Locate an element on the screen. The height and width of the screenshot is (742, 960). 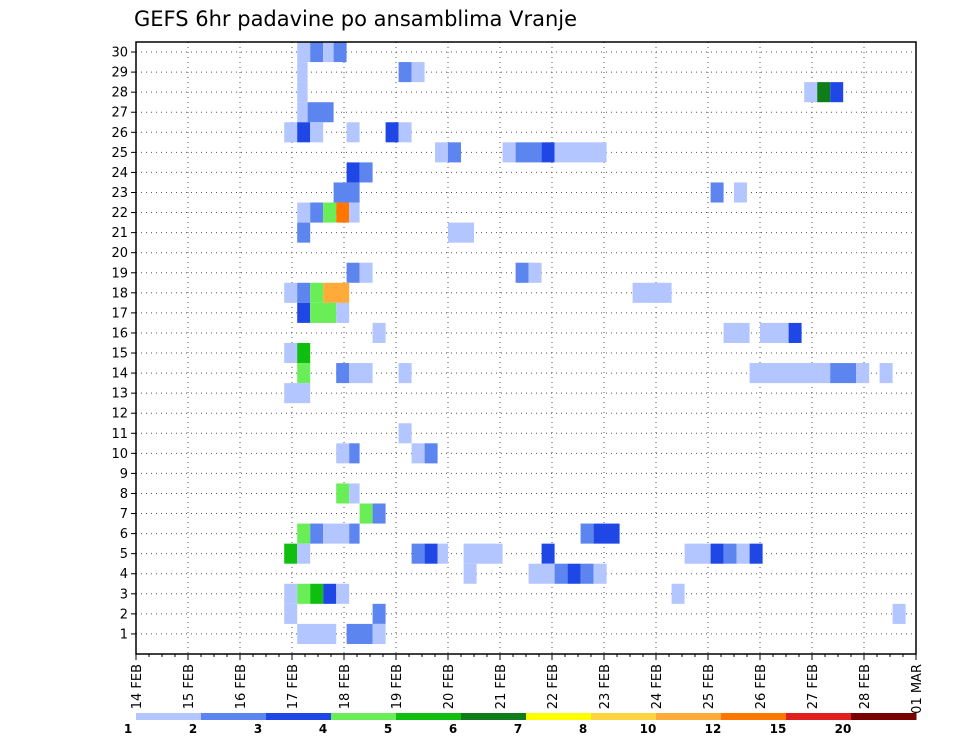
y-tick-label: 23 is located at coordinates (119, 193).